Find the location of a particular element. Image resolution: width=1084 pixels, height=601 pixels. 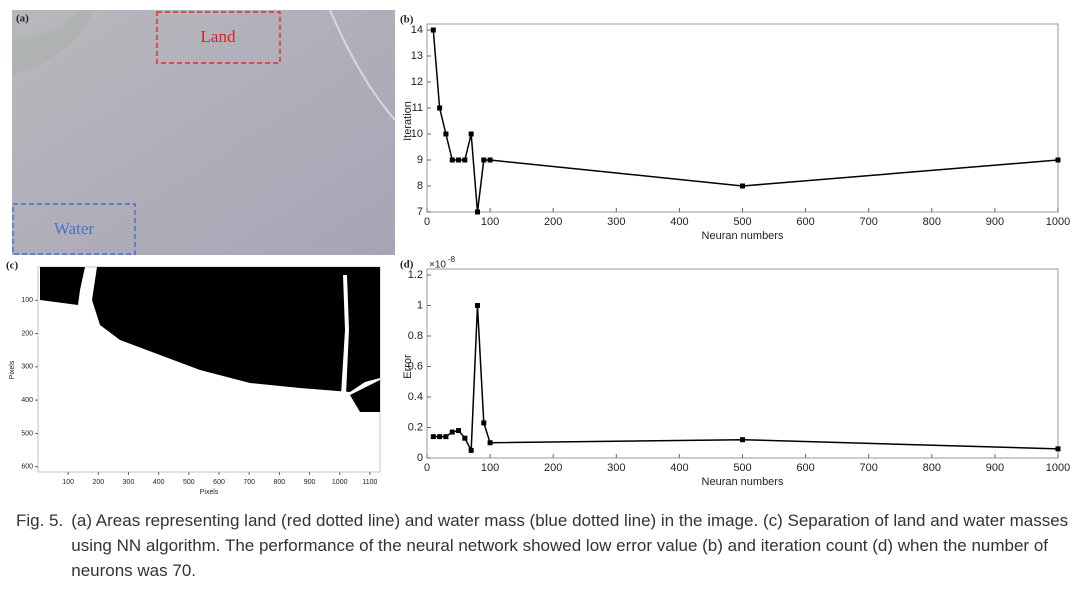

y-tick-label: 7 is located at coordinates (420, 212).